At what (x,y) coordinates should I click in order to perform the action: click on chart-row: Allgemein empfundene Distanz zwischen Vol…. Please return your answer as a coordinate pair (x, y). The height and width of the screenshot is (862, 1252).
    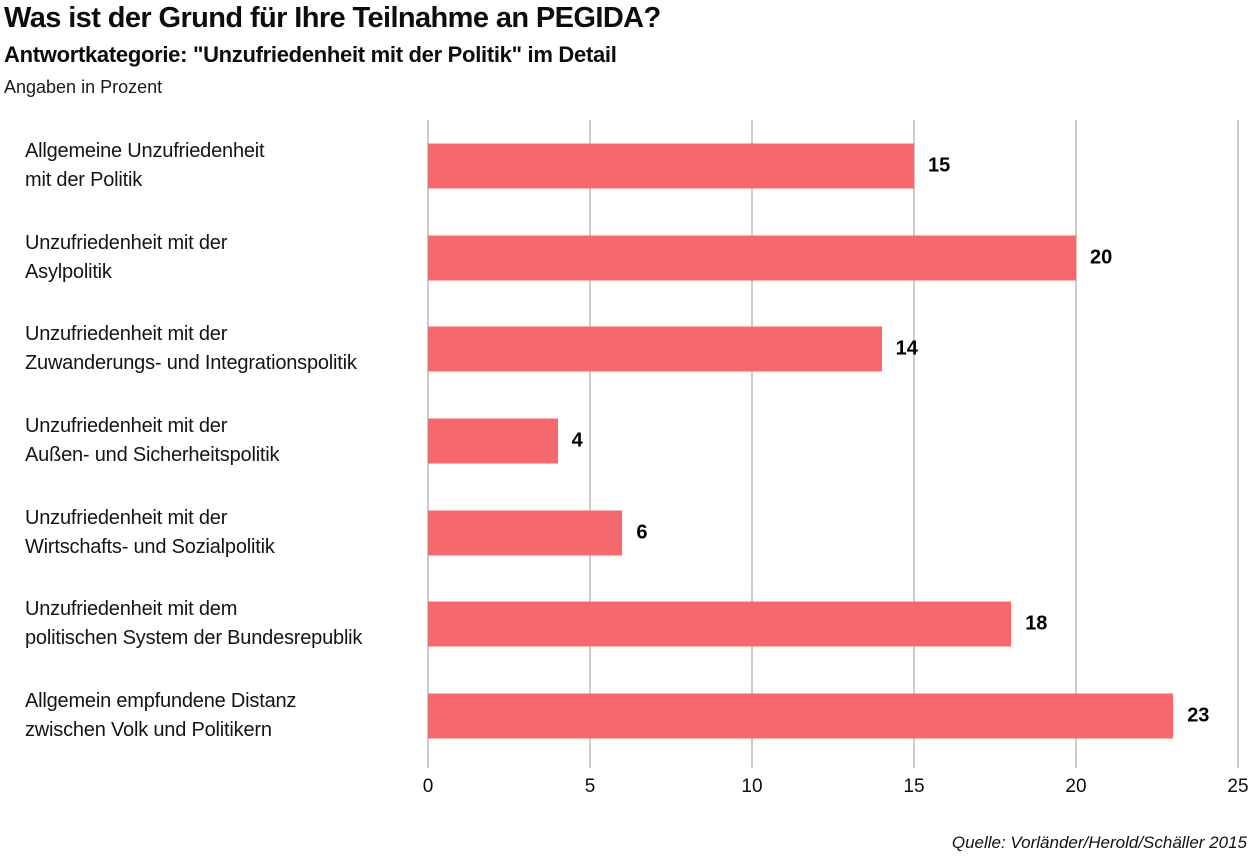
    Looking at the image, I should click on (626, 716).